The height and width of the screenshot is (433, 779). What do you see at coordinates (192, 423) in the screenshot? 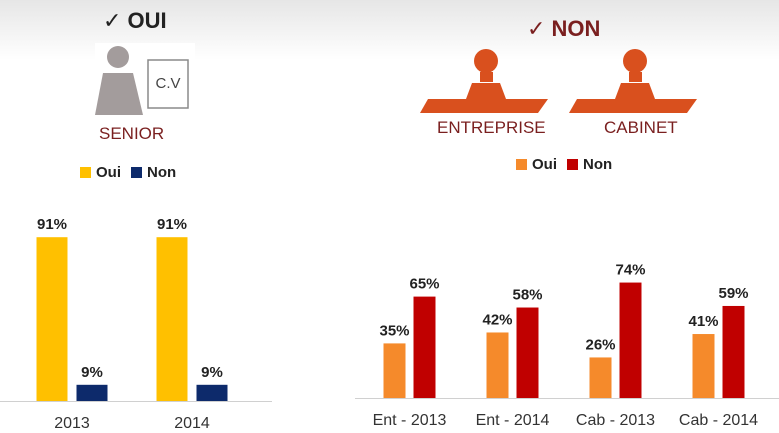
I see `x-tick-label-2014: 2014` at bounding box center [192, 423].